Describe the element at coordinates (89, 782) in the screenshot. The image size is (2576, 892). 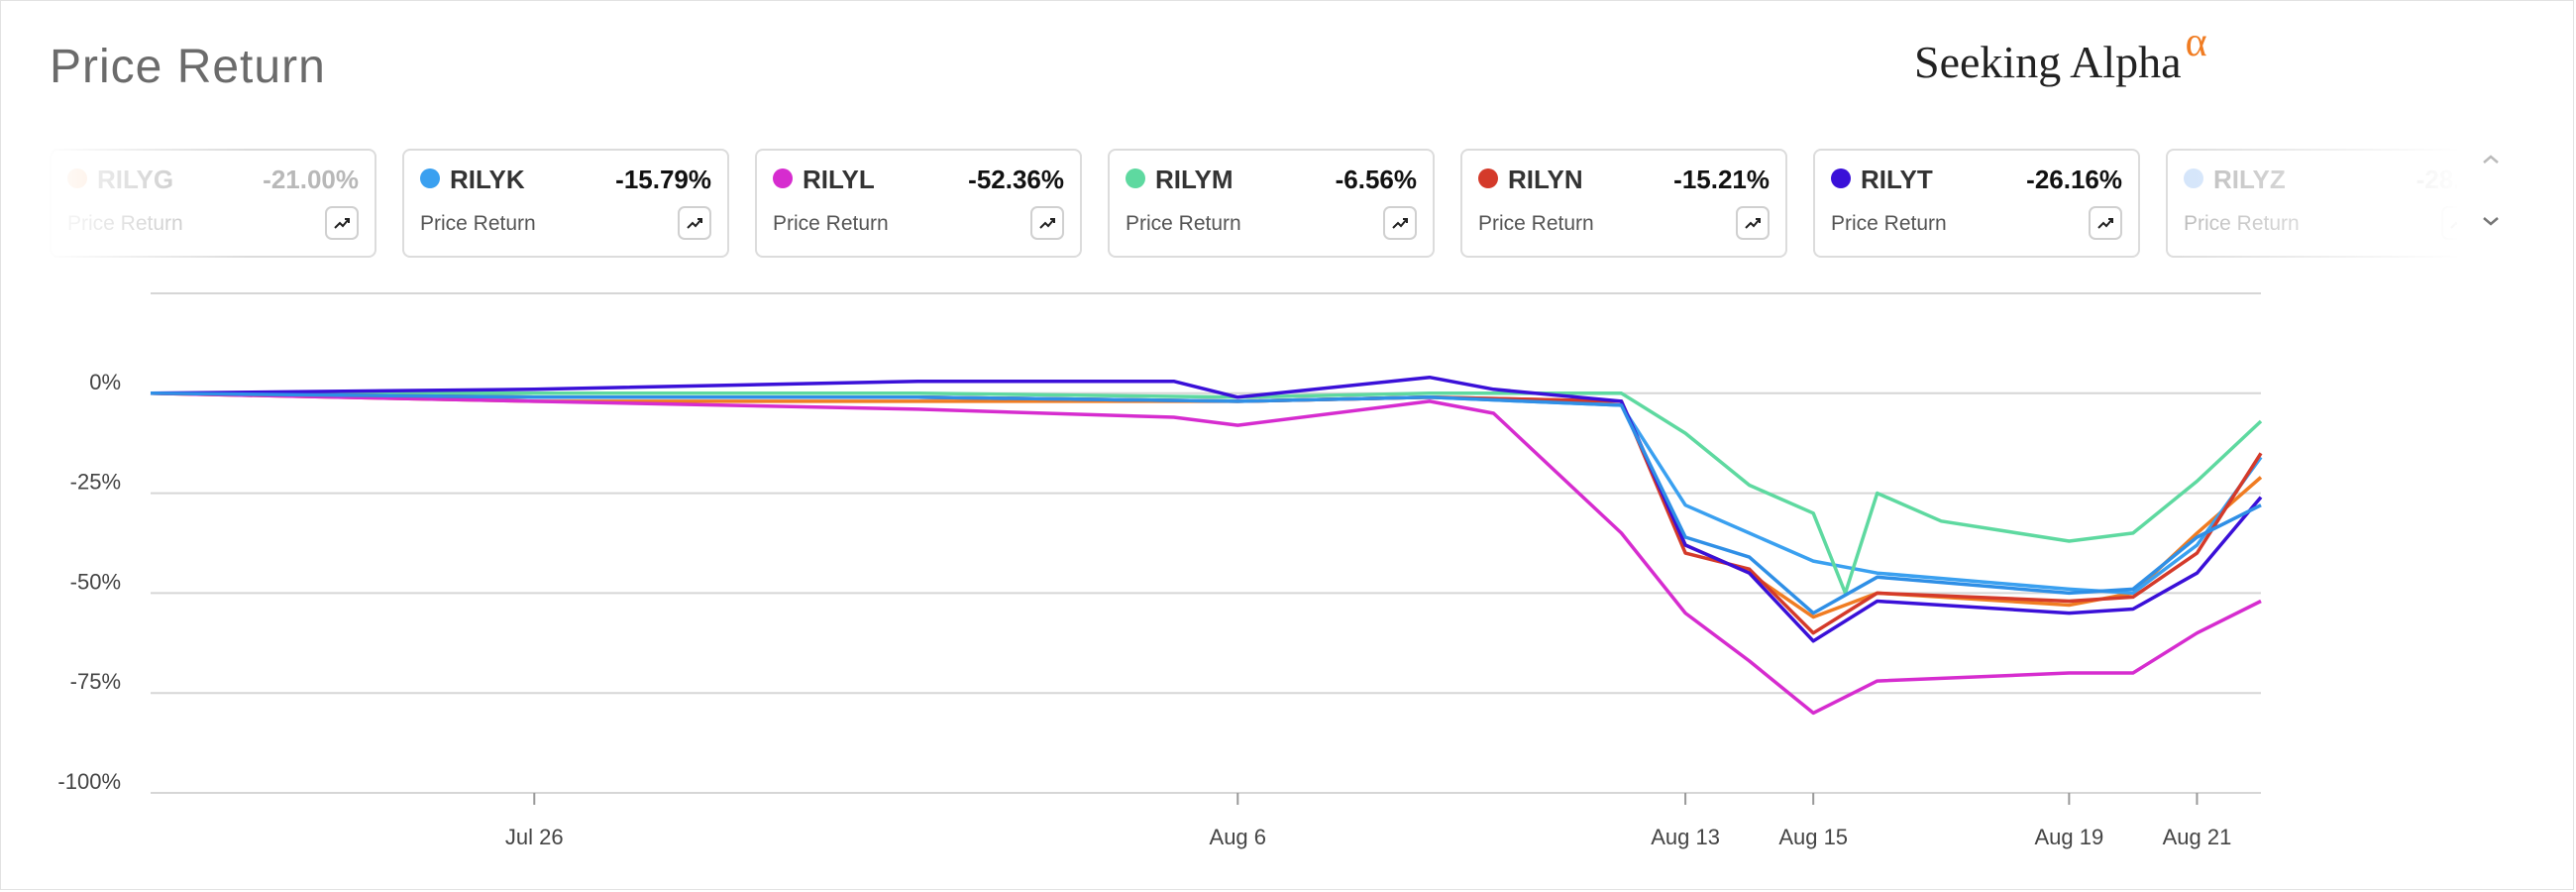
I see `y-tick-label: -100%` at that location.